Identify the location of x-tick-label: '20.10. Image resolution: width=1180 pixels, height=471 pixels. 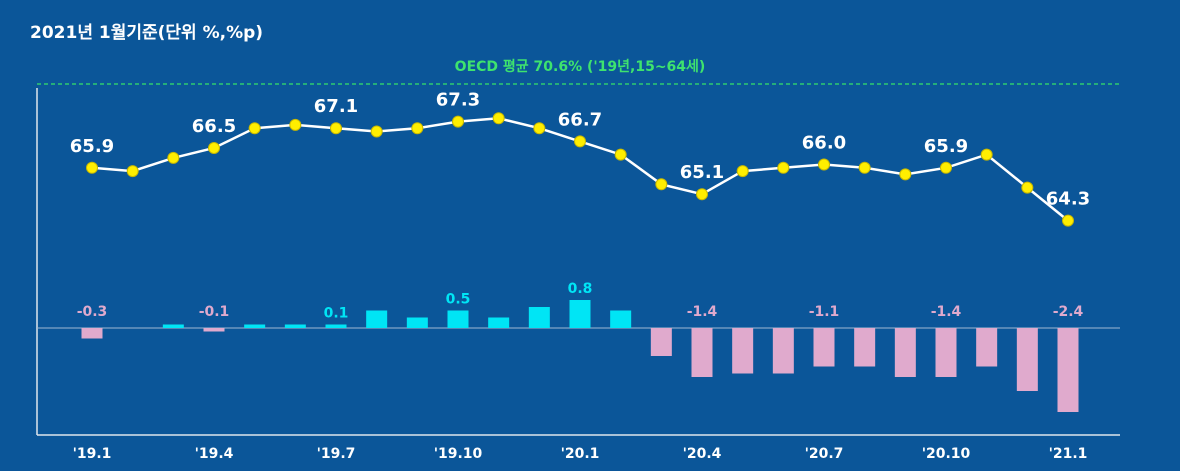
(946, 454).